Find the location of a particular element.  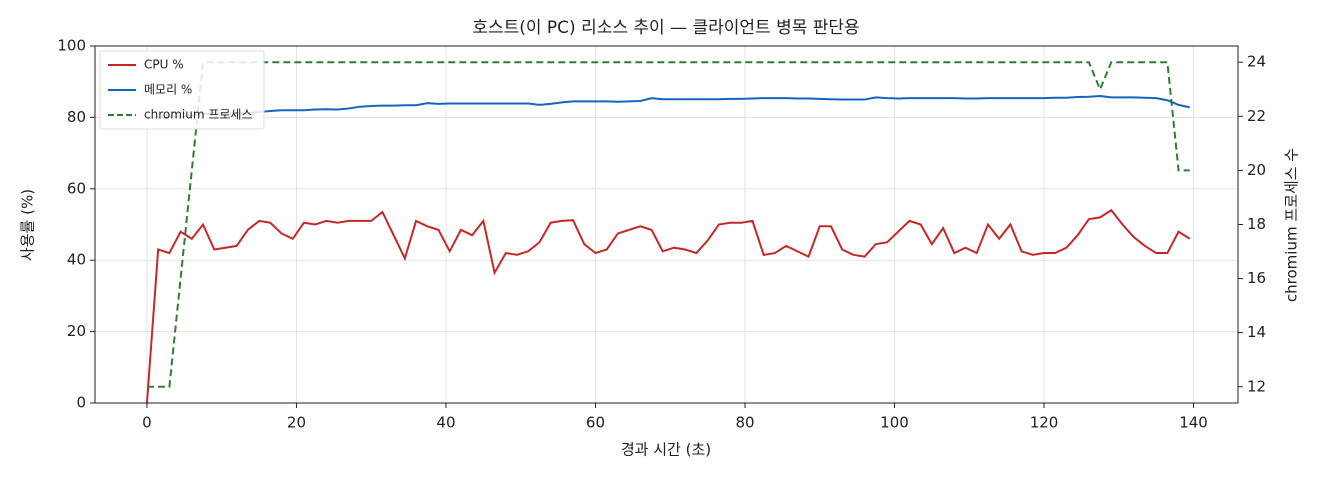

x-tick-label: 120 is located at coordinates (1044, 423).